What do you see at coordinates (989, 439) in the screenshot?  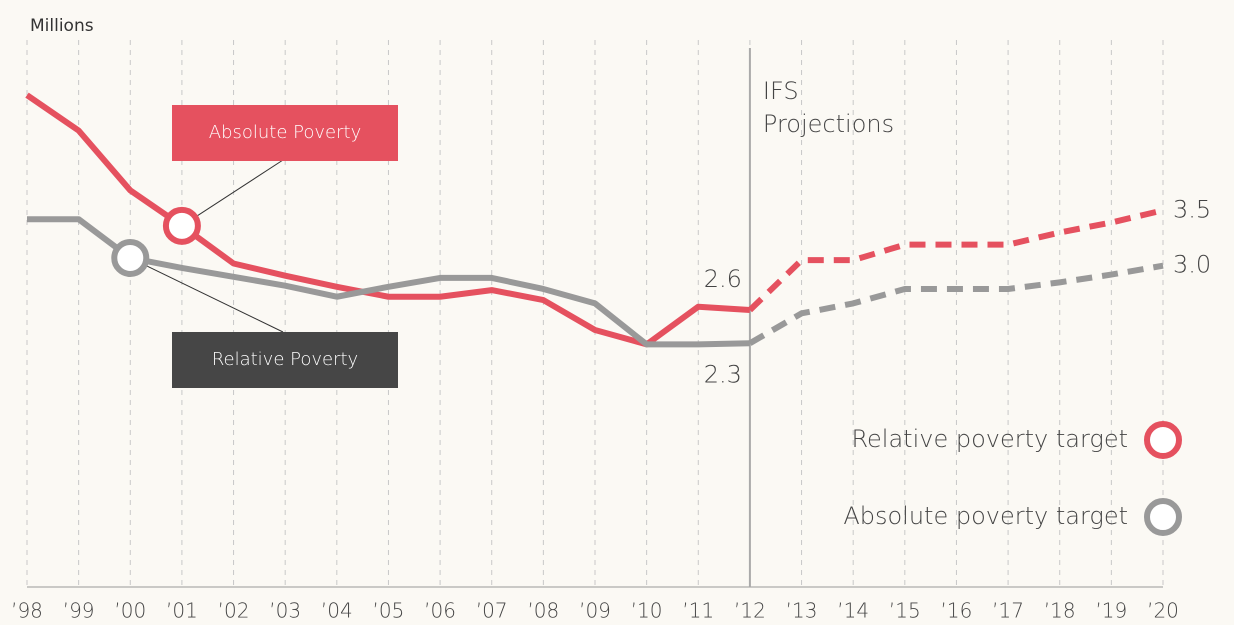 I see `legend-label: Relative poverty target` at bounding box center [989, 439].